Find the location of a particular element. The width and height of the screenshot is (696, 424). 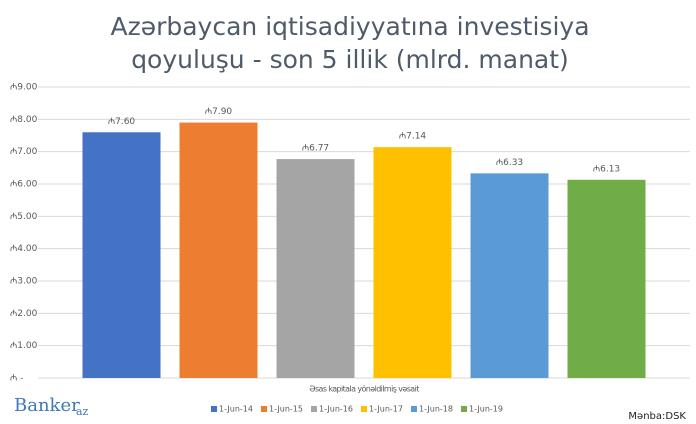

logo-suffix: az is located at coordinates (82, 411).